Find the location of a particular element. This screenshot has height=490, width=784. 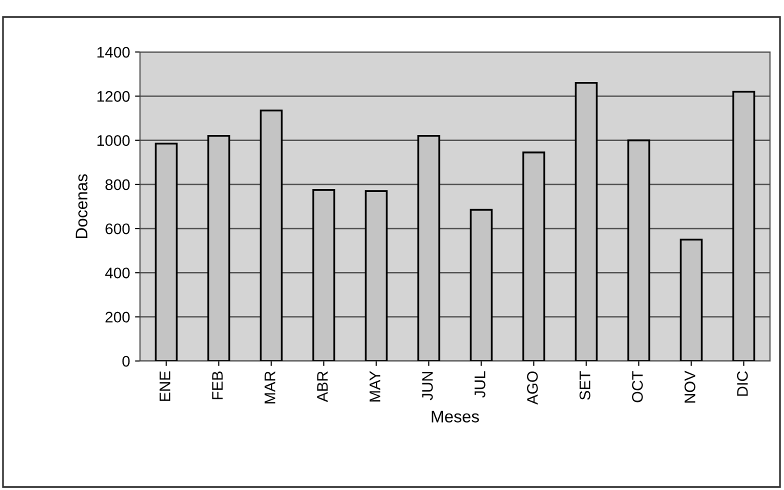

x-tick-label: MAY is located at coordinates (375, 386).